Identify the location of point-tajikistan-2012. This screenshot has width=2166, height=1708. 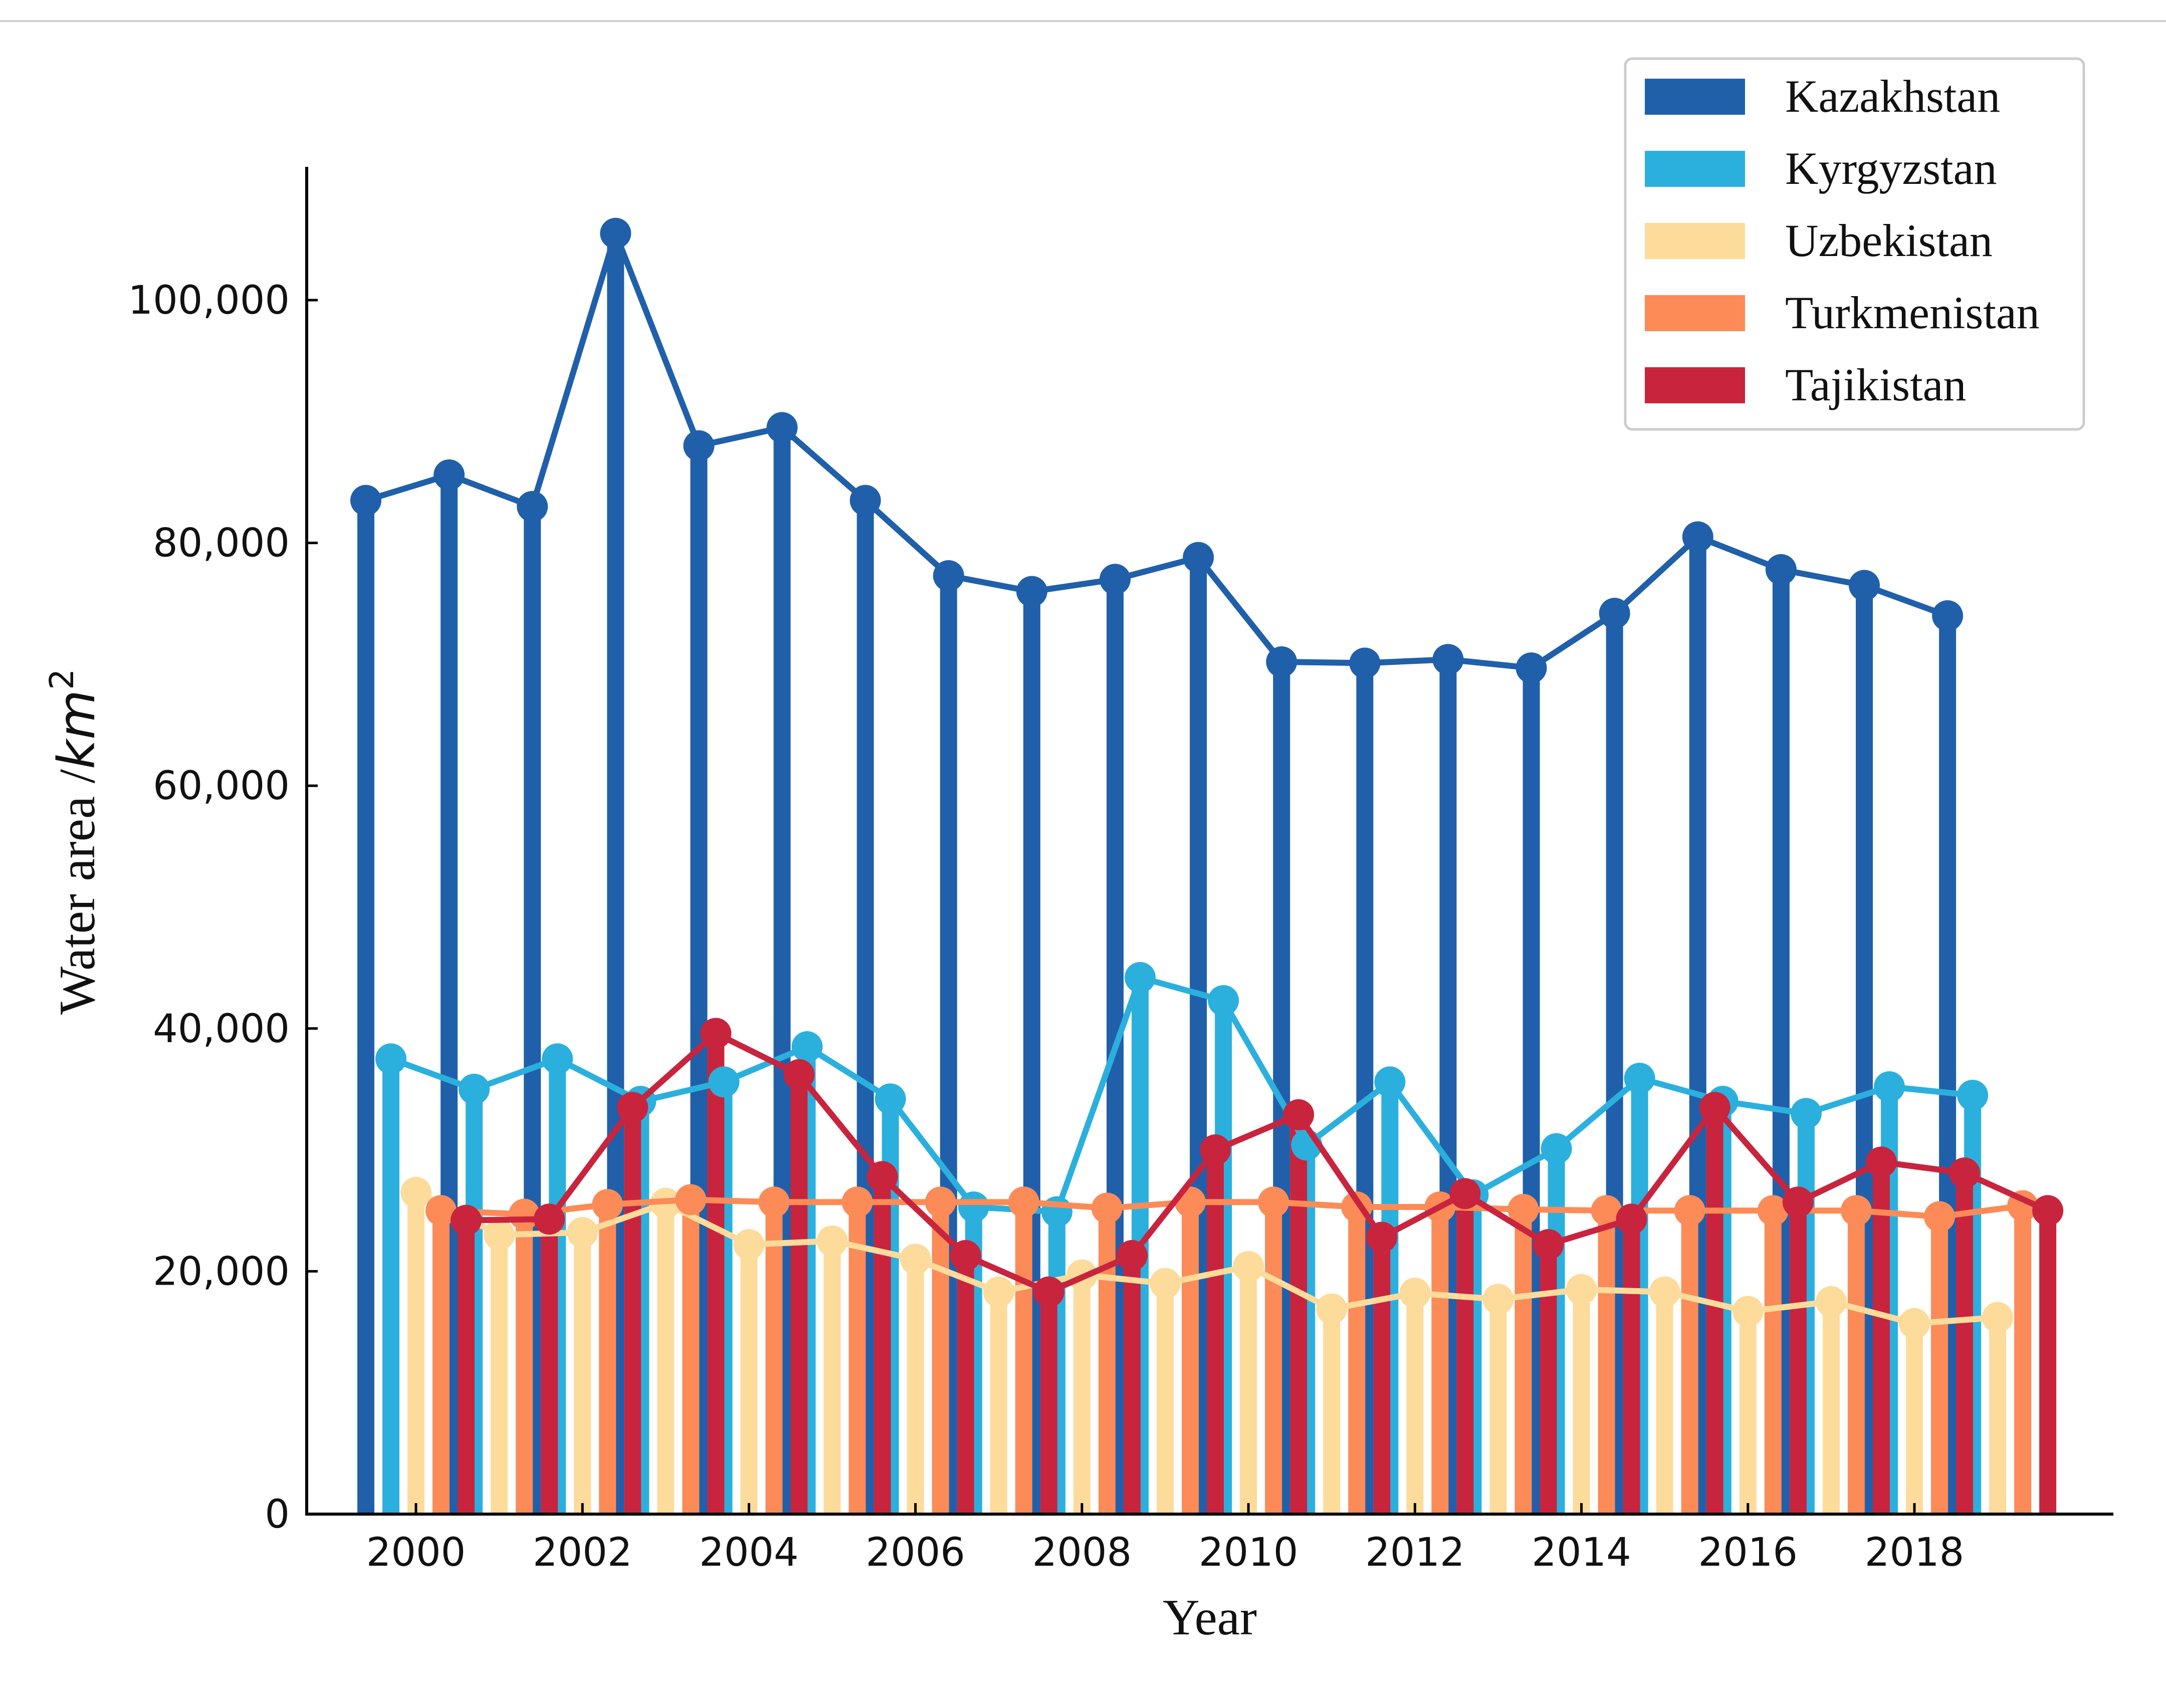
(1465, 1193).